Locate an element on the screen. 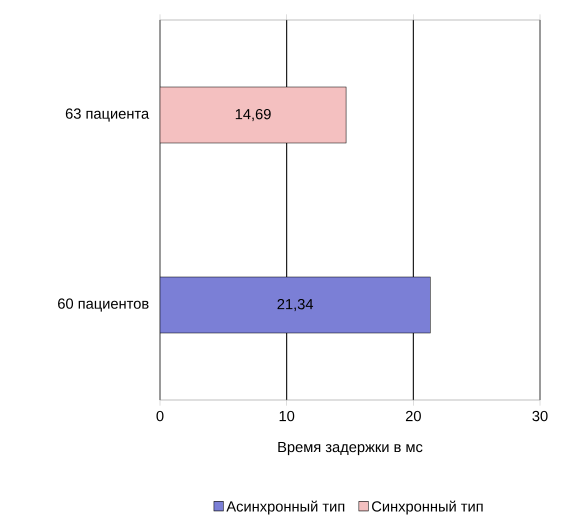 Image resolution: width=564 pixels, height=526 pixels. data-label: 21,34 is located at coordinates (296, 305).